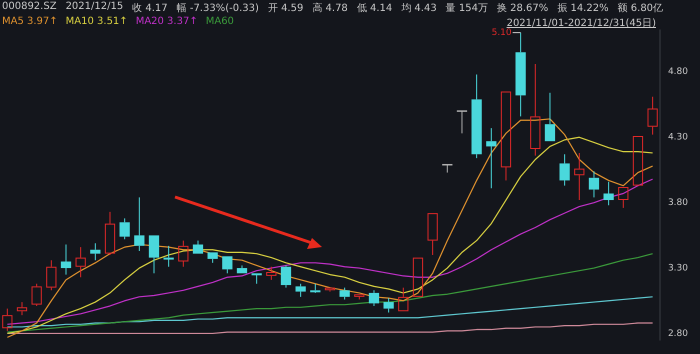 Image resolution: width=700 pixels, height=354 pixels. Describe the element at coordinates (502, 33) in the screenshot. I see `annotation: 5.10` at that location.